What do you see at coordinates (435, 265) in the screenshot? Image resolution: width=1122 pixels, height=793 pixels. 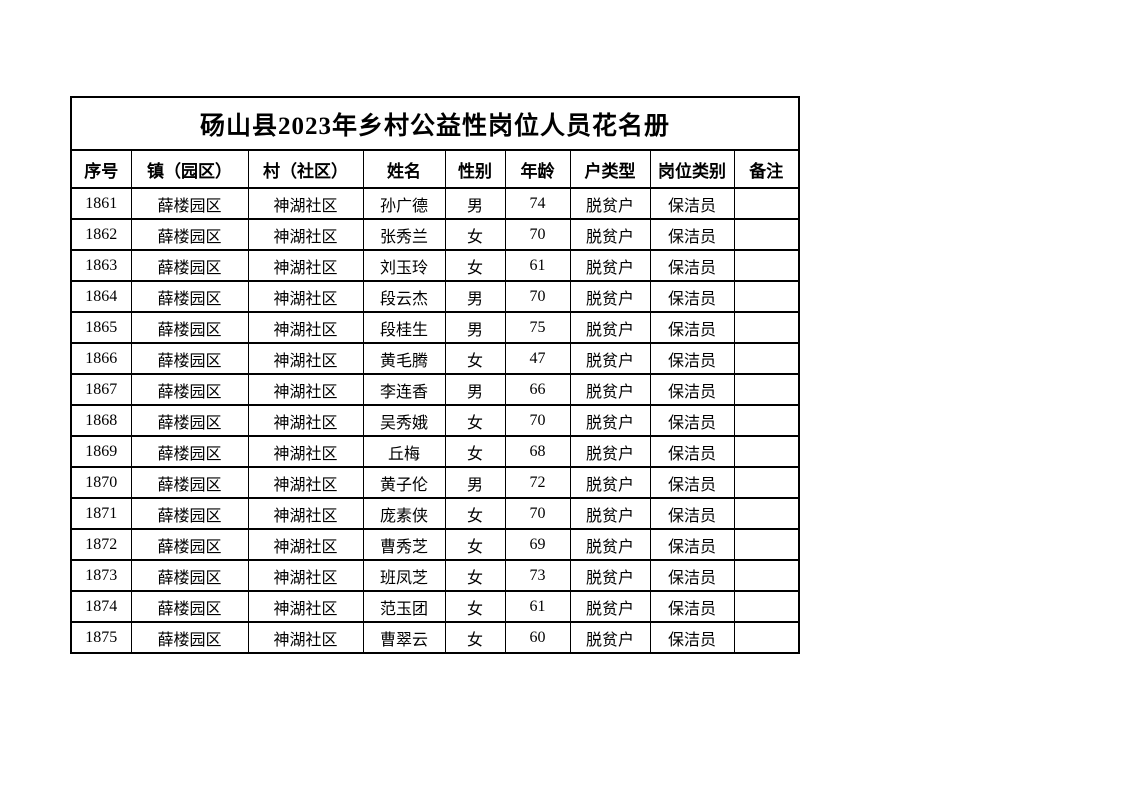 I see `table-row: 1863 薛楼园区 神湖社区 刘玉玲女 61 脱贫户 保洁员` at bounding box center [435, 265].